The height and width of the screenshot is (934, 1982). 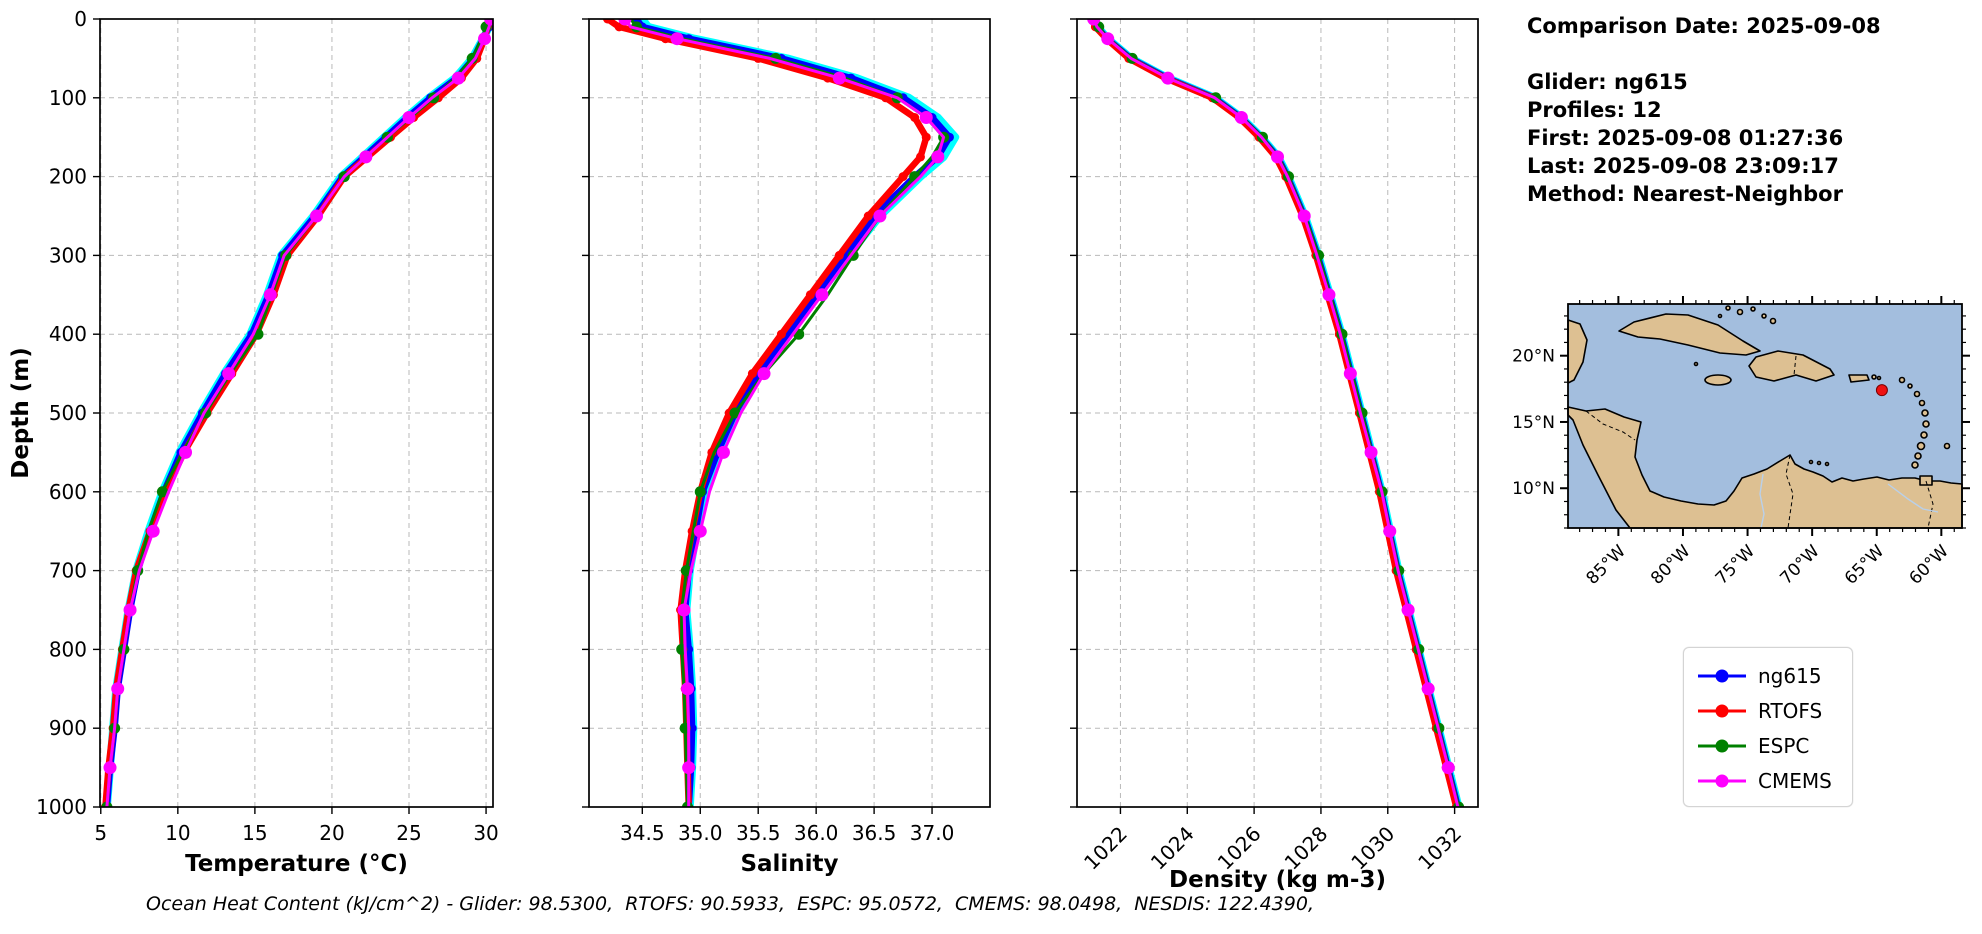 I want to click on first-profile-time-text: First: 2025-09-08 01:27:36, so click(x=1685, y=138).